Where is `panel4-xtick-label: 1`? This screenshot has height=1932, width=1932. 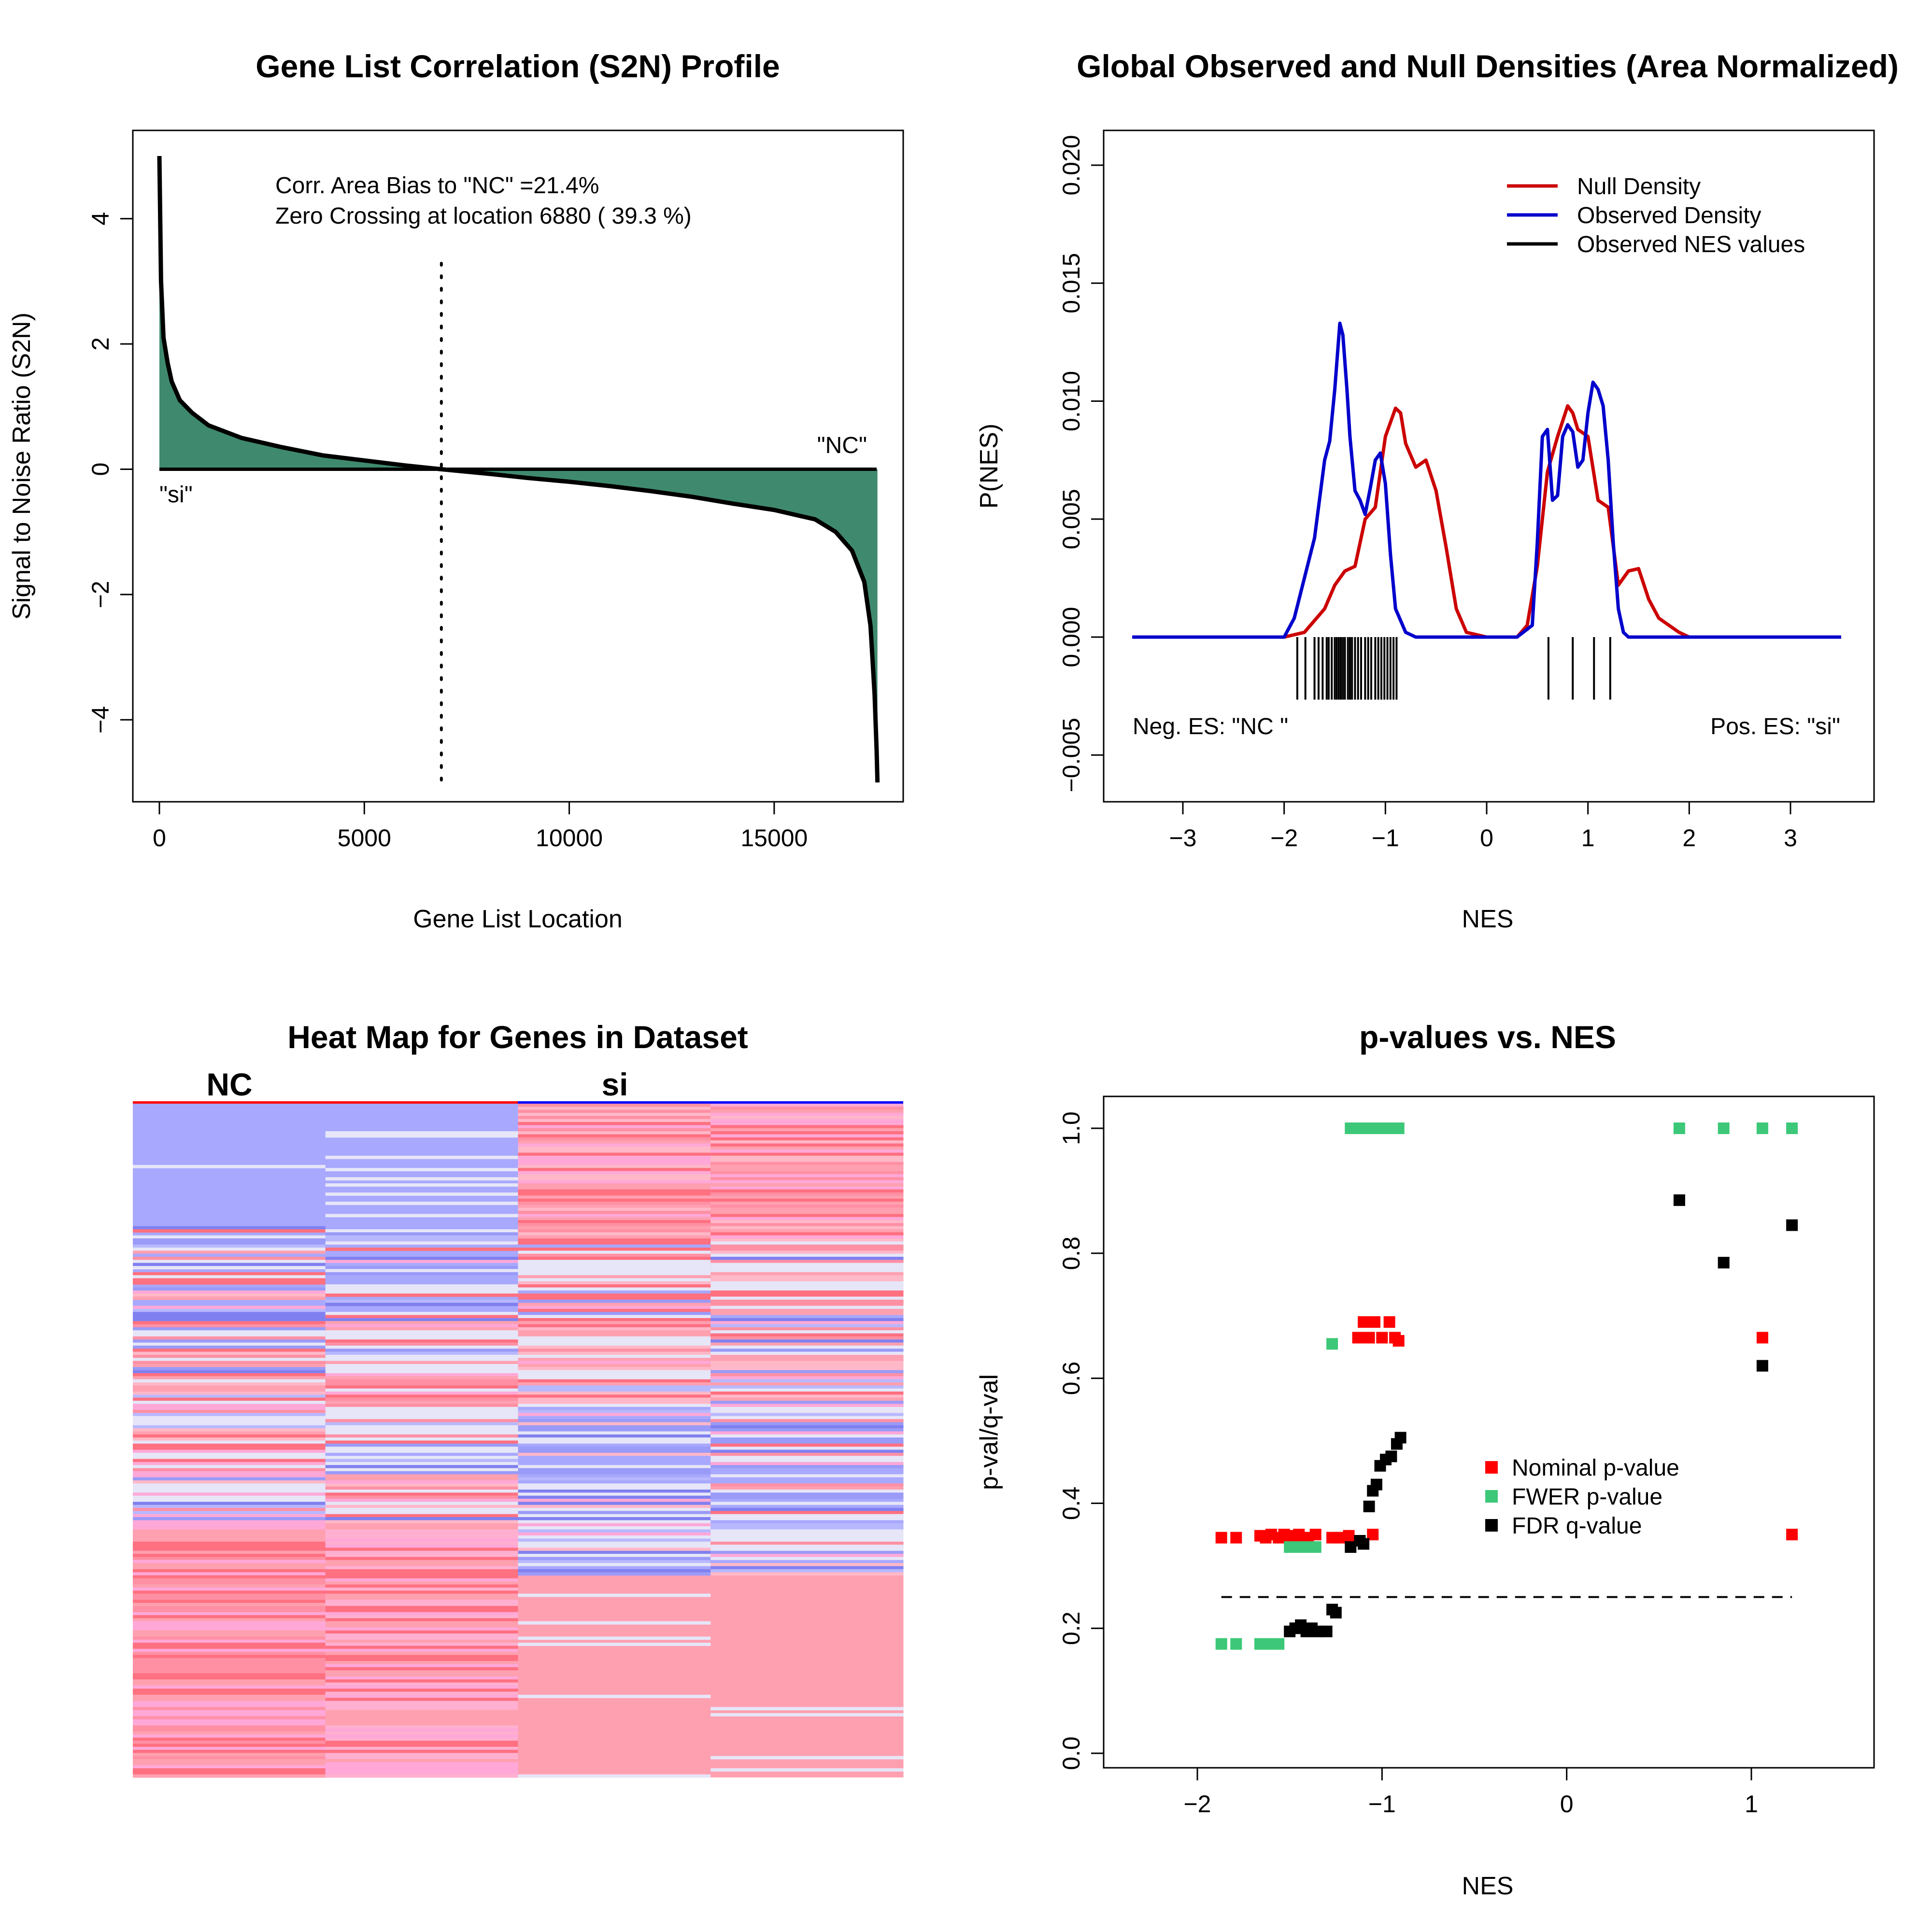 panel4-xtick-label: 1 is located at coordinates (1751, 1804).